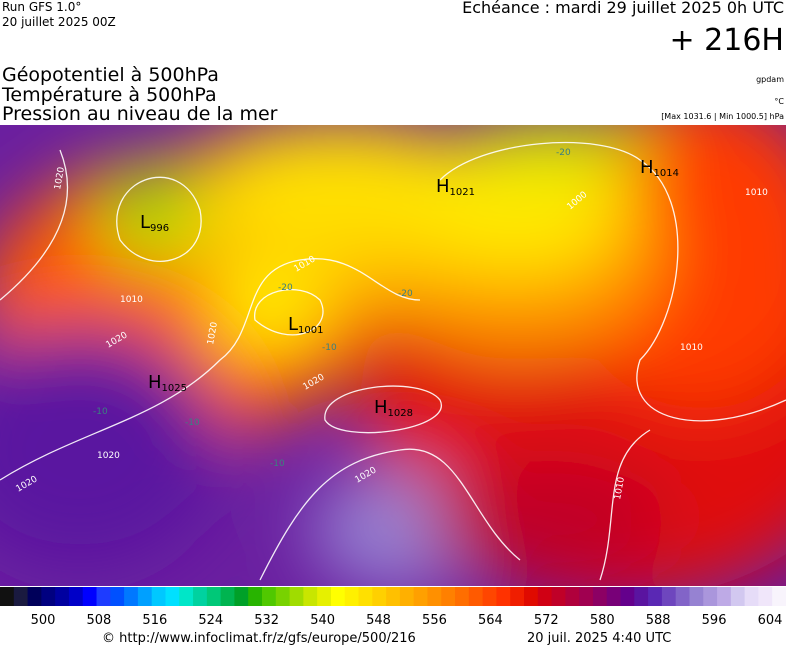  What do you see at coordinates (110, 75) in the screenshot?
I see `title: Géopotentiel à 500hPa` at bounding box center [110, 75].